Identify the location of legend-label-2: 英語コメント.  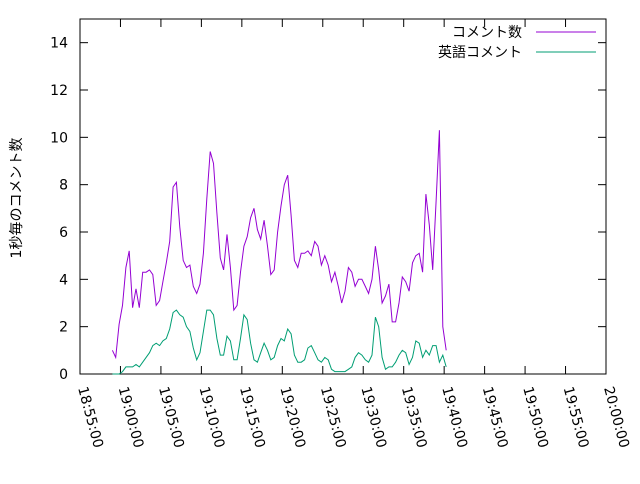
(480, 52).